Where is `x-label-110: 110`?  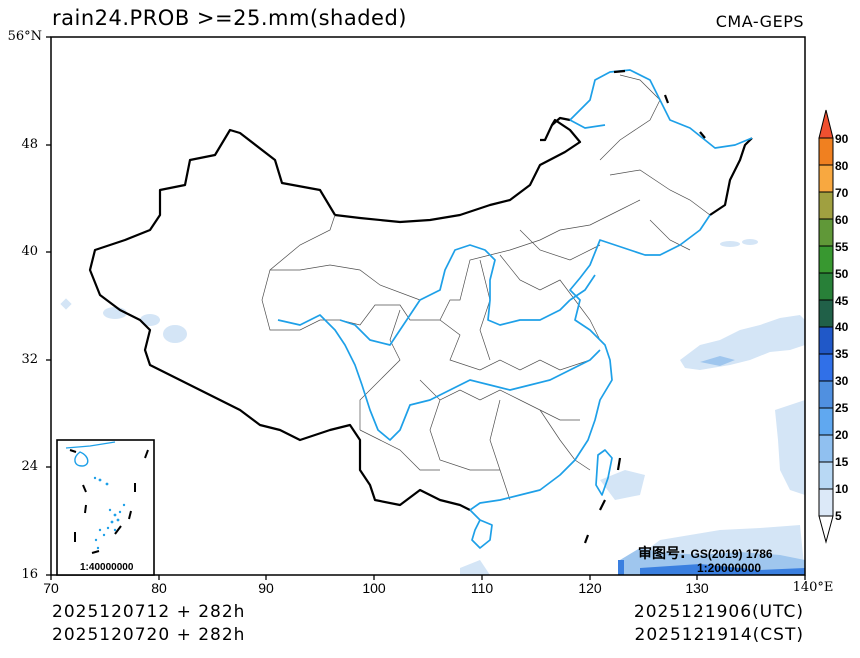
x-label-110: 110 is located at coordinates (482, 588).